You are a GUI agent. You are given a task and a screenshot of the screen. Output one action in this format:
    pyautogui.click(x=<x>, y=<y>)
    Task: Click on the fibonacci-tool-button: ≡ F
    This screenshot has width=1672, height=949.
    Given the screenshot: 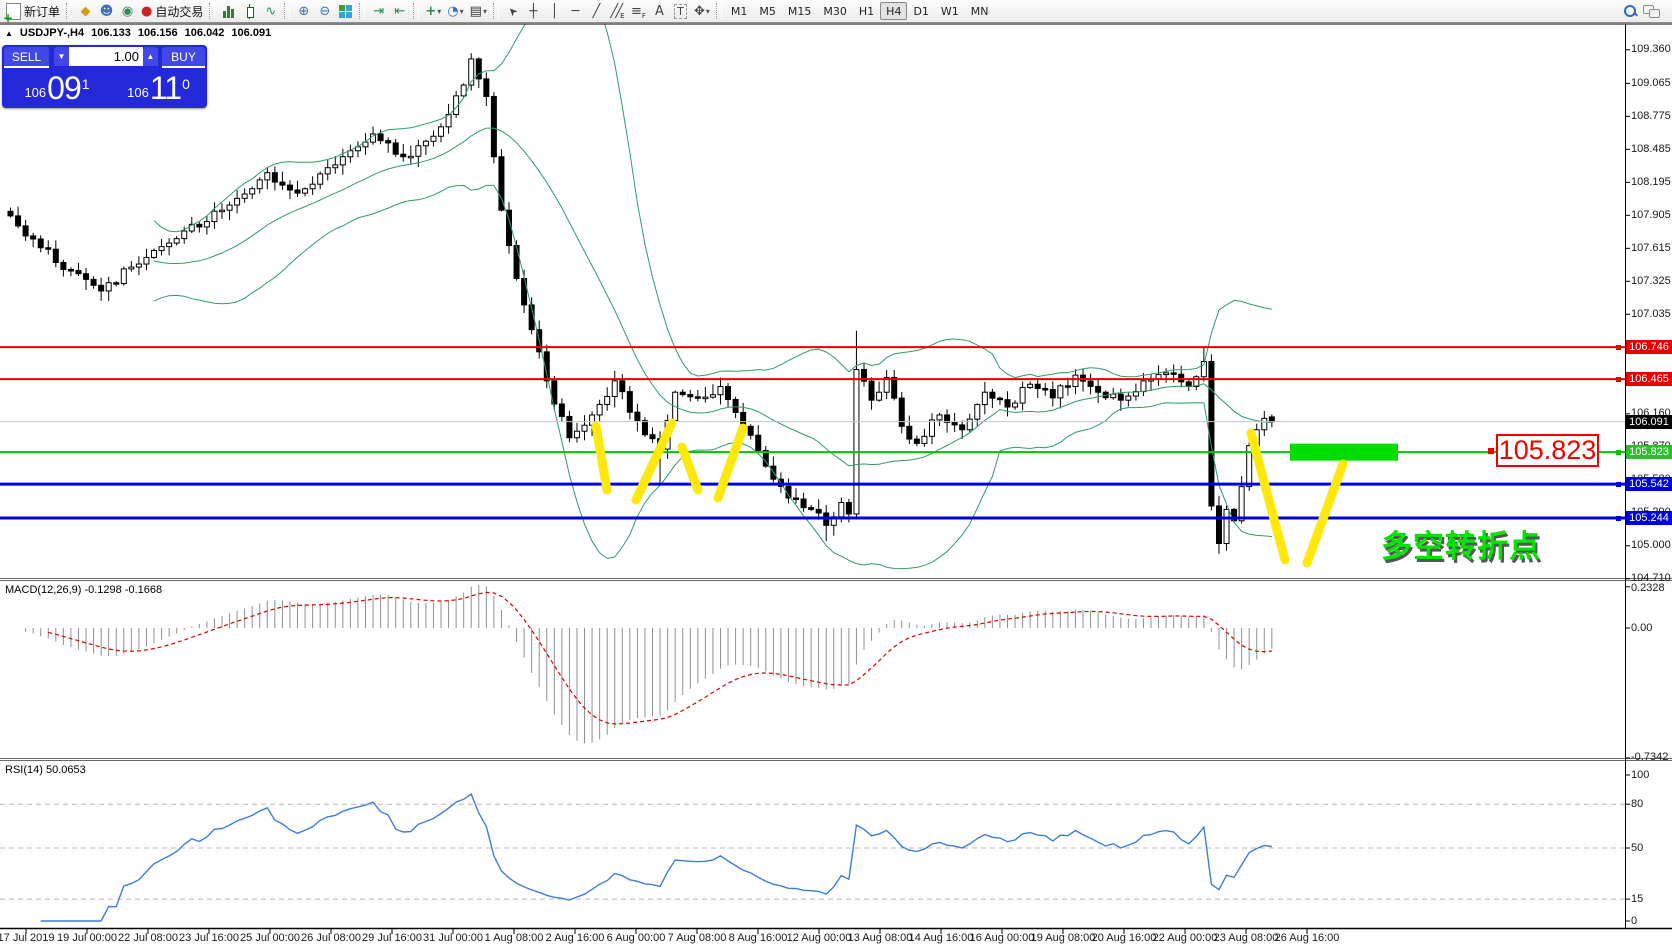 What is the action you would take?
    pyautogui.click(x=638, y=11)
    